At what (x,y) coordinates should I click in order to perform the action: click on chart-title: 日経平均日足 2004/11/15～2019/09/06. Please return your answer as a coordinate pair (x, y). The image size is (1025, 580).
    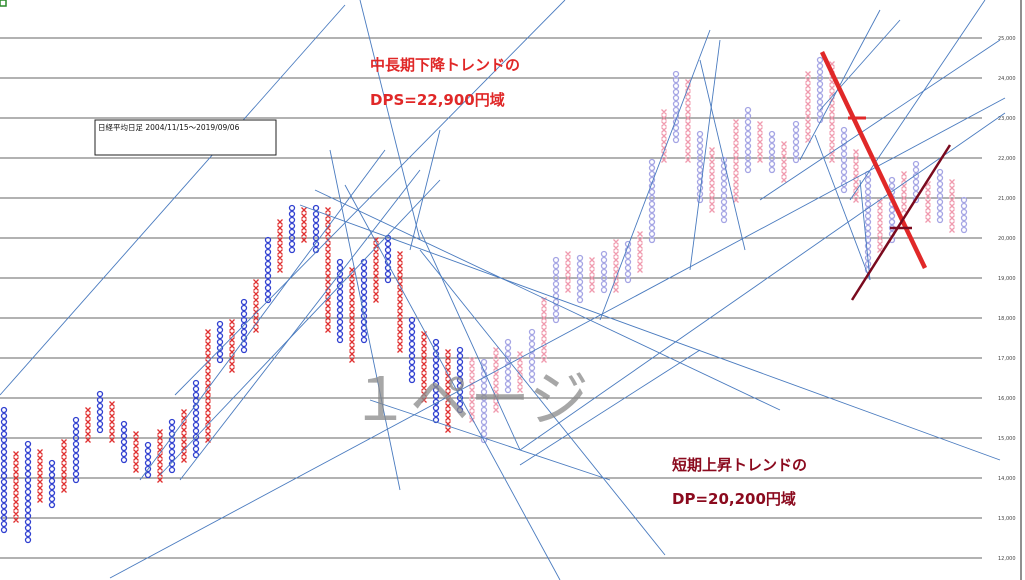
    Looking at the image, I should click on (169, 127).